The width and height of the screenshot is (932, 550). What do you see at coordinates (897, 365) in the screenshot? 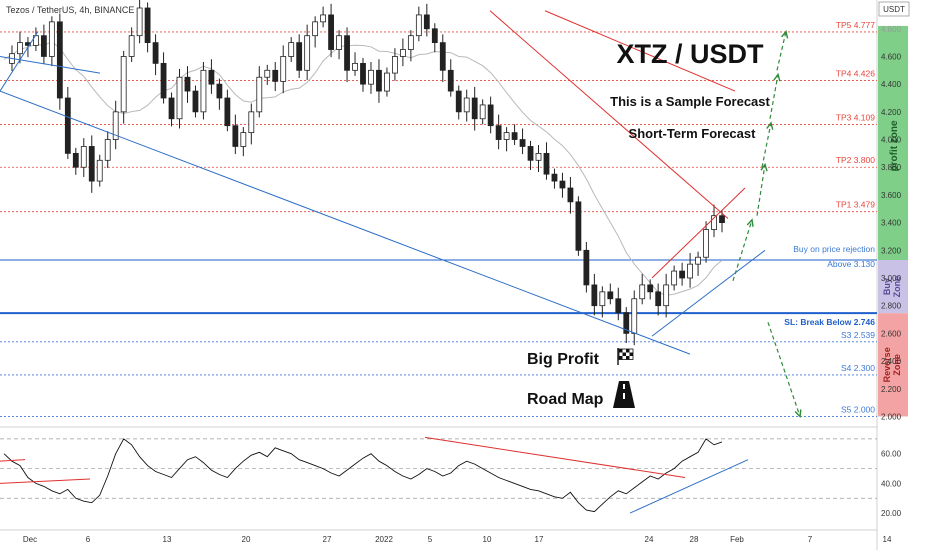
I see `reverse-zone-label-2: Zone` at bounding box center [897, 365].